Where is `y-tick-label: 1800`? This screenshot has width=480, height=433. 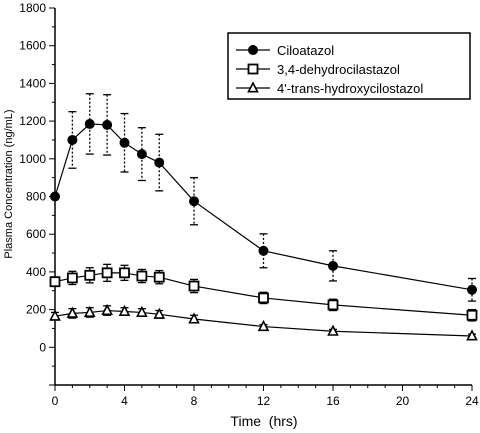
y-tick-label: 1800 is located at coordinates (32, 8).